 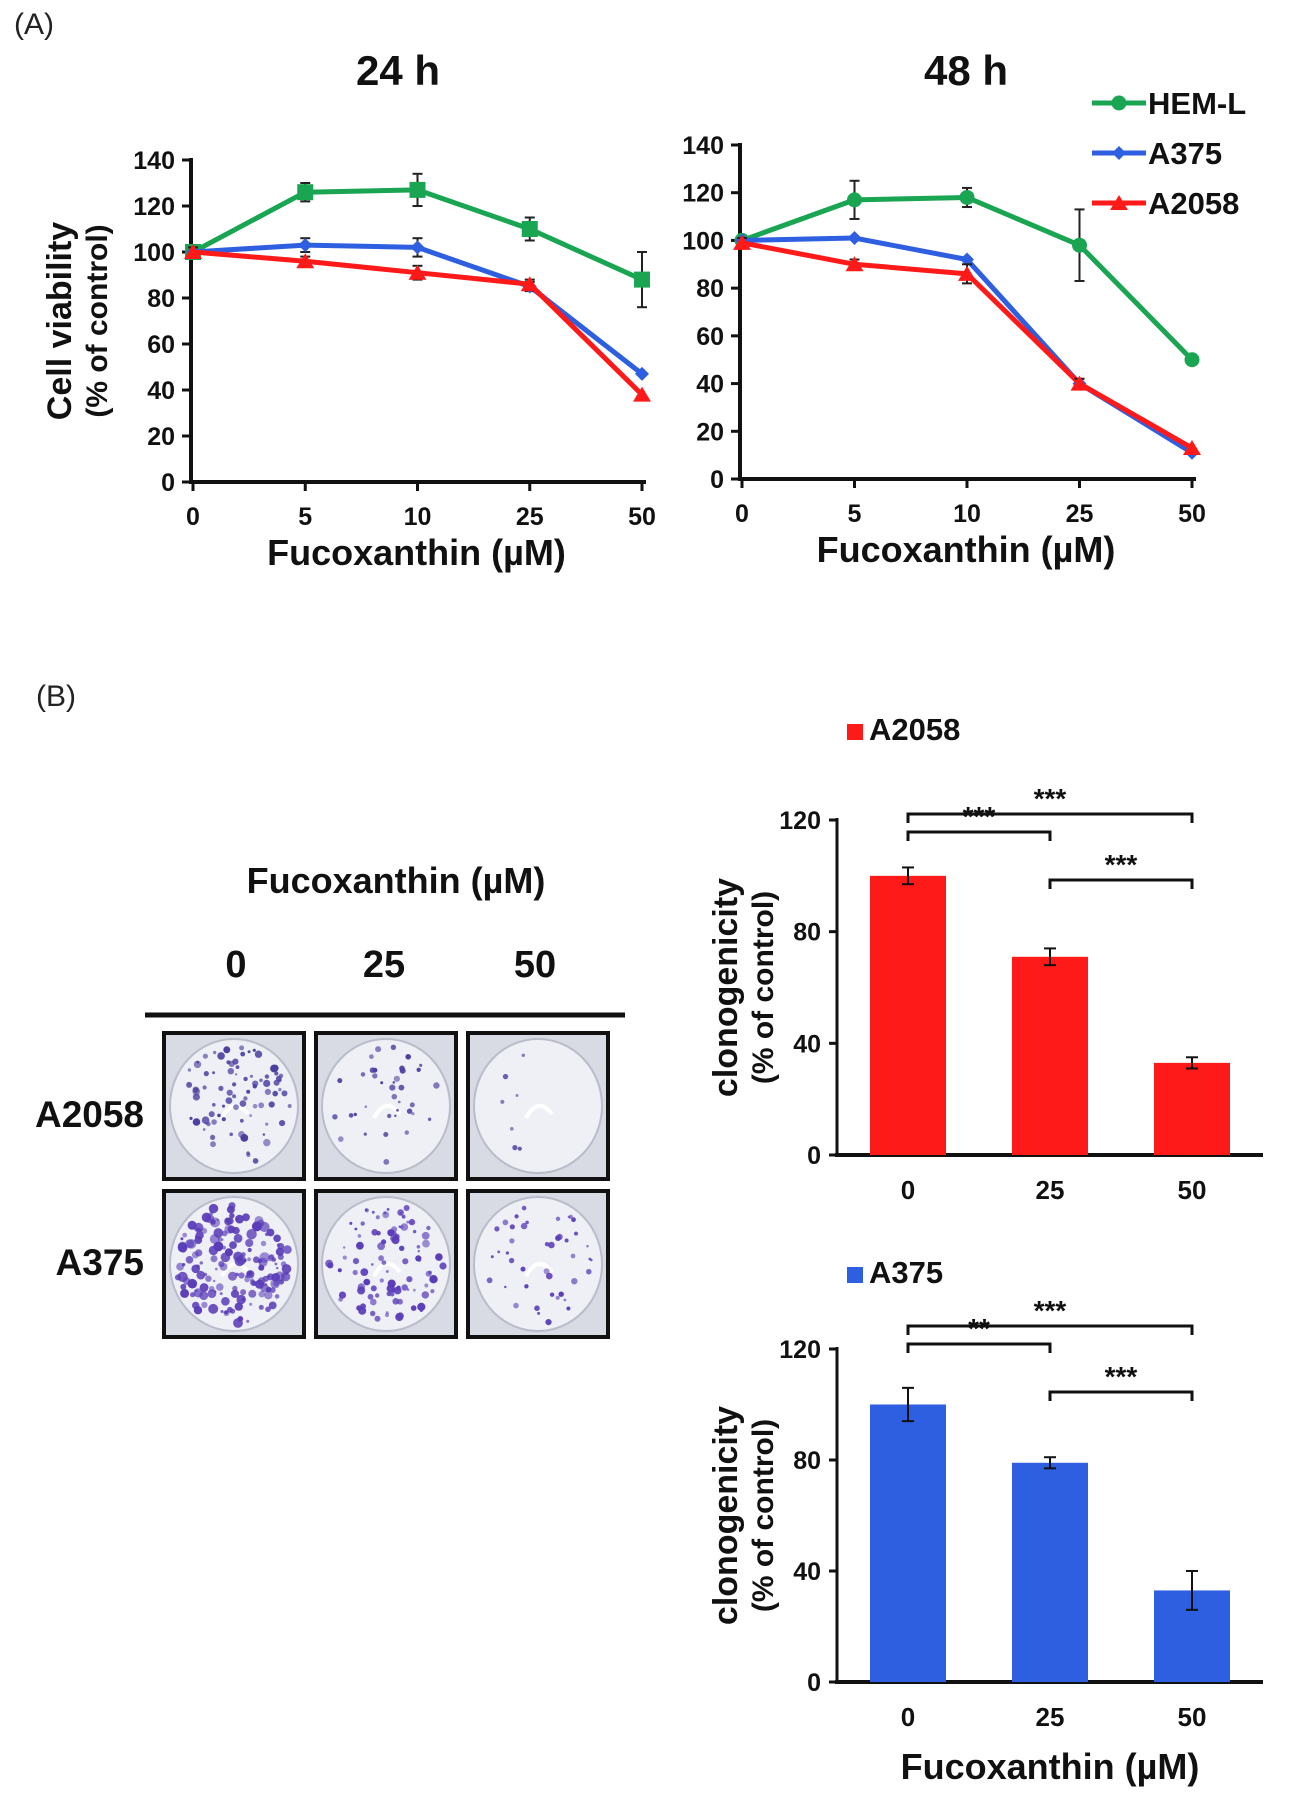 What do you see at coordinates (642, 517) in the screenshot?
I see `x-tick-label: 50` at bounding box center [642, 517].